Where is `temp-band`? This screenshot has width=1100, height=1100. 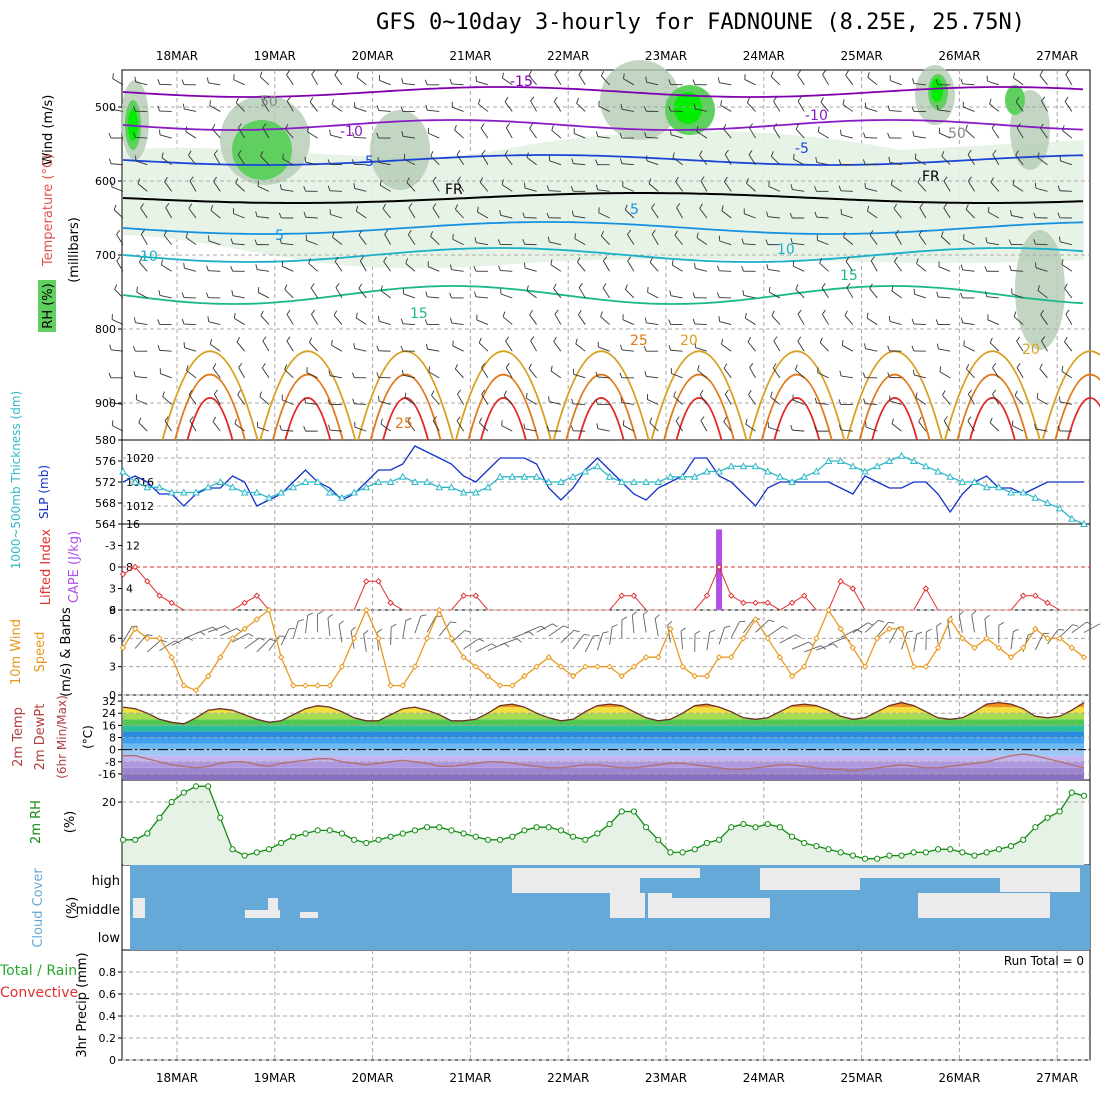 temp-band is located at coordinates (603, 746).